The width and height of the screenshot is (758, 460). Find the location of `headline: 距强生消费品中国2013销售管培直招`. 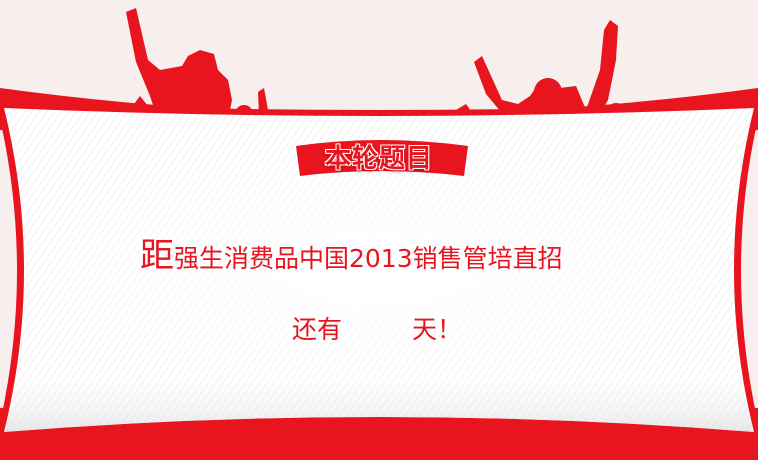

headline: 距强生消费品中国2013销售管培直招 is located at coordinates (351, 252).